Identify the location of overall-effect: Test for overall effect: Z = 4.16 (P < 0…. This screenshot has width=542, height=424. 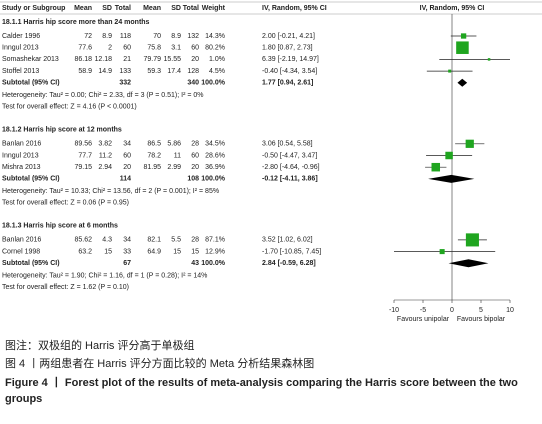
(69, 107).